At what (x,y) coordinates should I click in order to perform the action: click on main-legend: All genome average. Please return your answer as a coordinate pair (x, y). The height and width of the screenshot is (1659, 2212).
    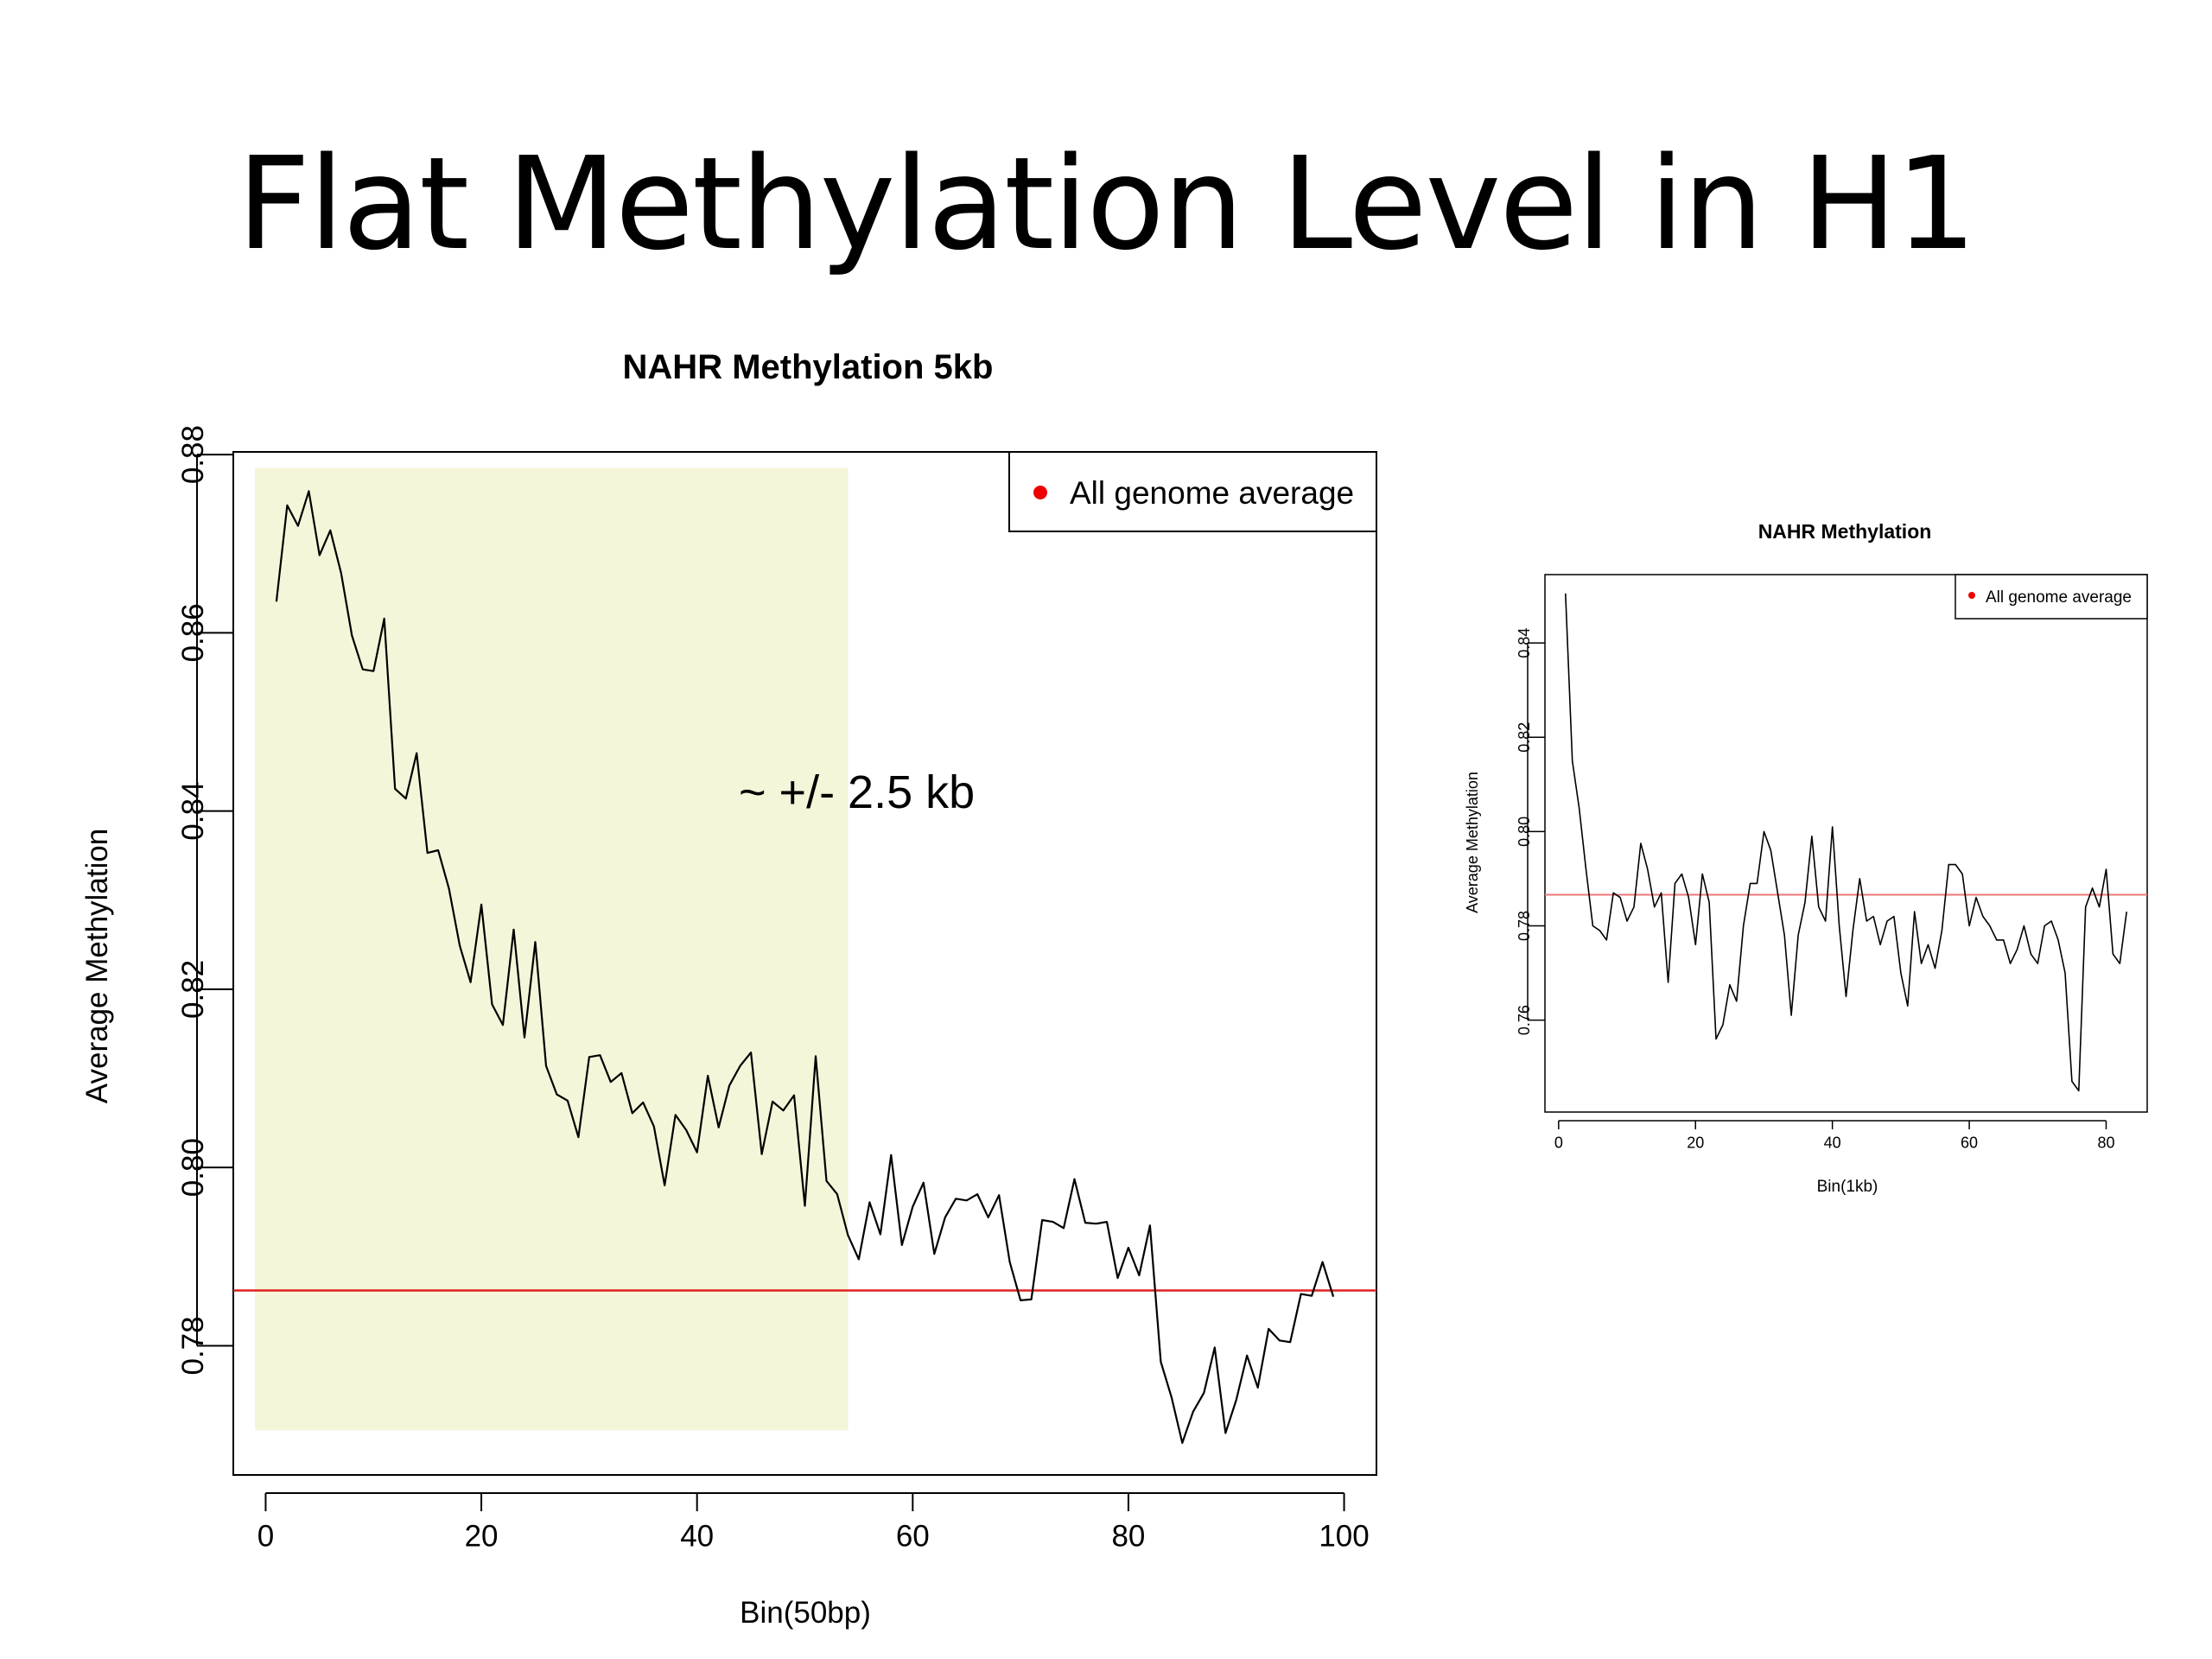
    Looking at the image, I should click on (1192, 491).